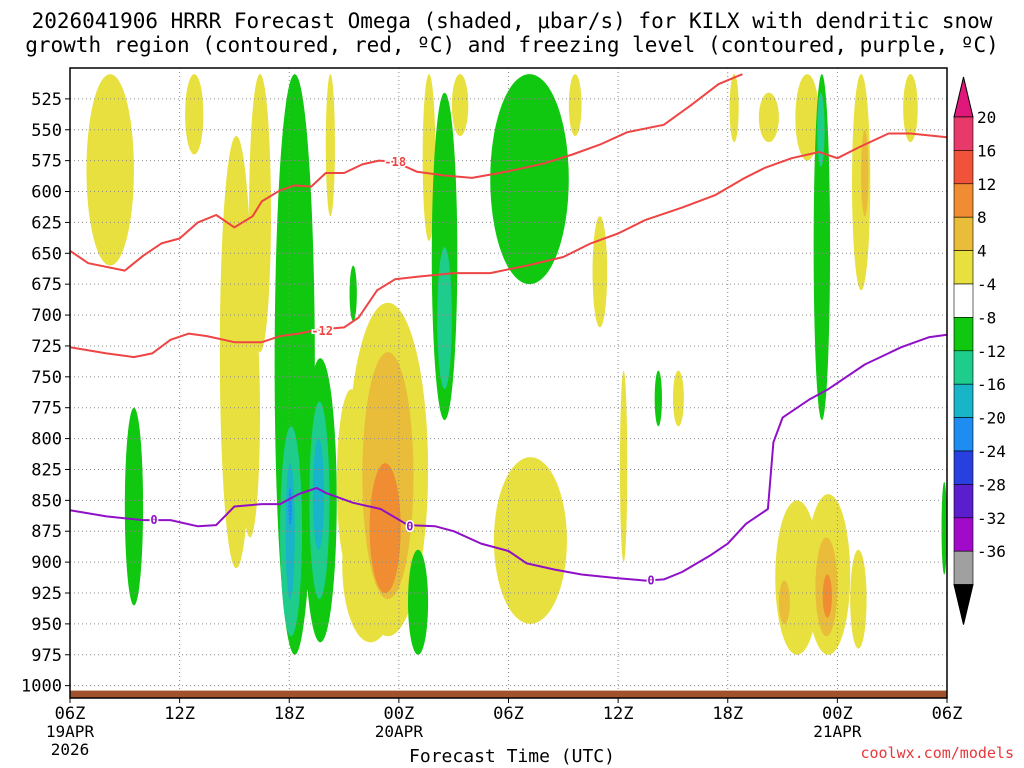  I want to click on y-tick-label: 975, so click(46, 656).